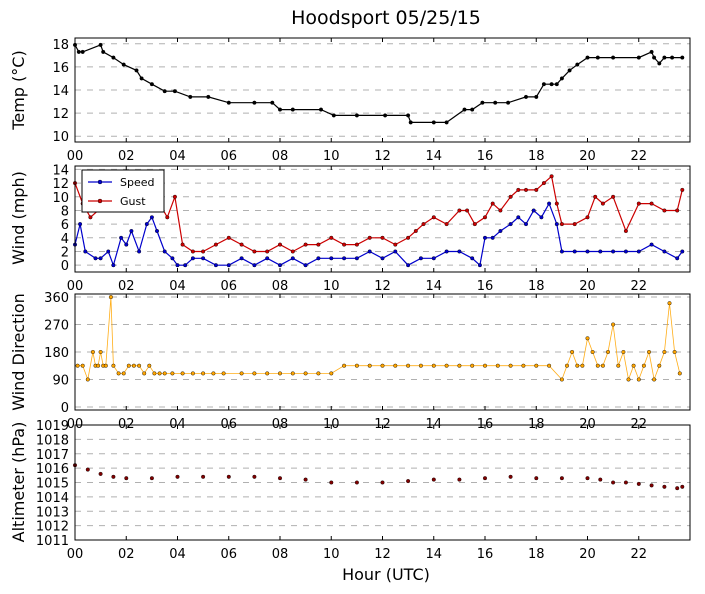  I want to click on y-tick-label: 4, so click(65, 239).